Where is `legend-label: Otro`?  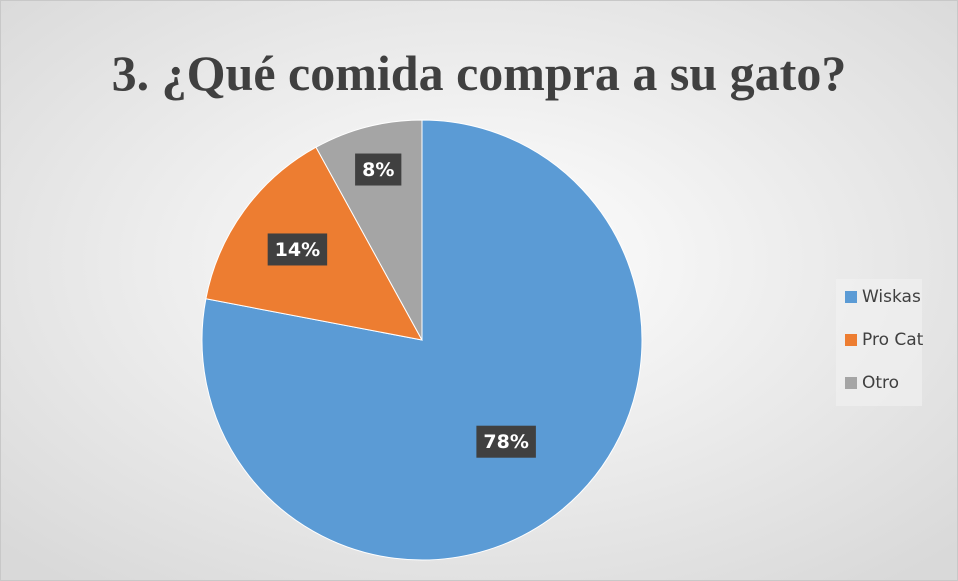 legend-label: Otro is located at coordinates (880, 383).